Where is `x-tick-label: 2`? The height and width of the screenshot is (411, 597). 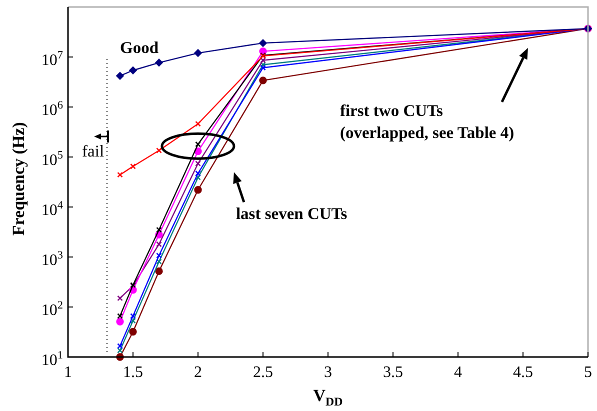
x-tick-label: 2 is located at coordinates (198, 372).